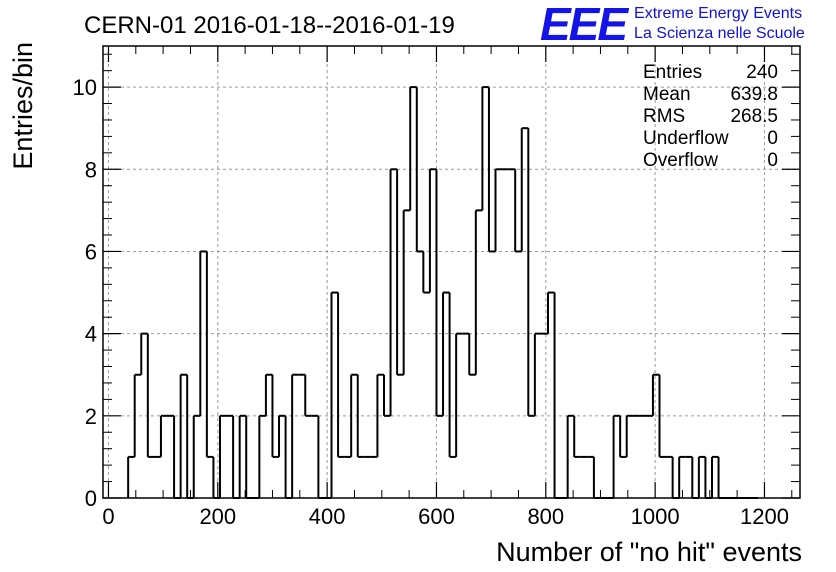 The width and height of the screenshot is (836, 572). What do you see at coordinates (762, 72) in the screenshot?
I see `stats-value-entries: 240` at bounding box center [762, 72].